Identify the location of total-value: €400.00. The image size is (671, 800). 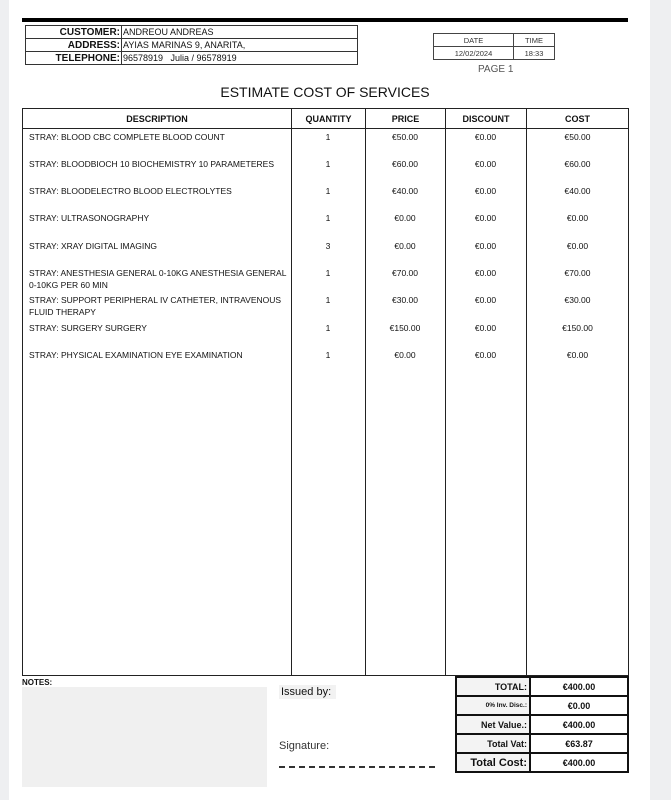
(579, 686).